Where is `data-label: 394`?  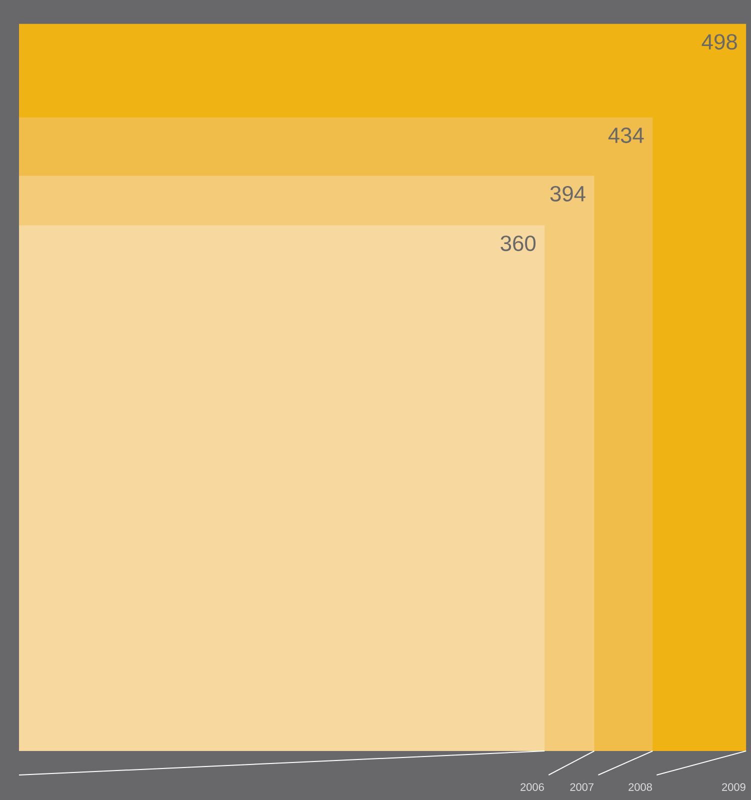
data-label: 394 is located at coordinates (568, 194).